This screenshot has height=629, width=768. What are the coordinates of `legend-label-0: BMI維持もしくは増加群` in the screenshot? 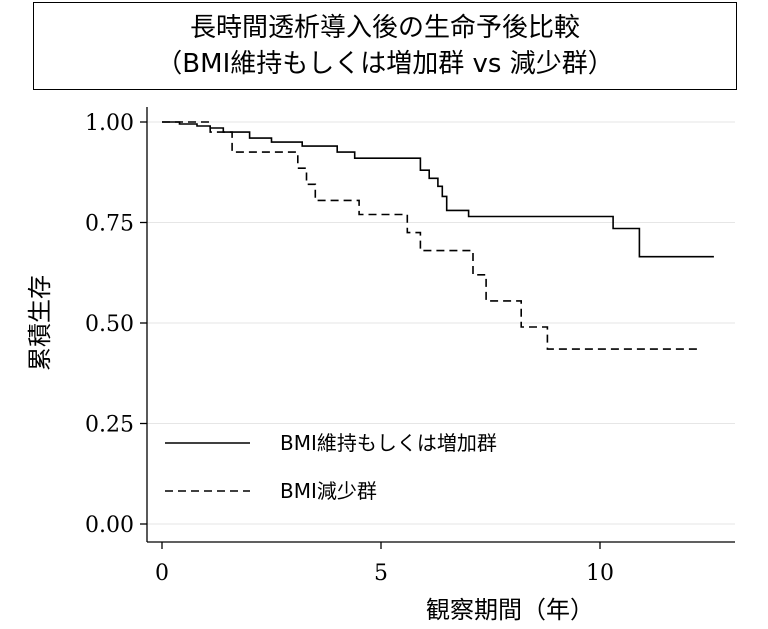 It's located at (388, 443).